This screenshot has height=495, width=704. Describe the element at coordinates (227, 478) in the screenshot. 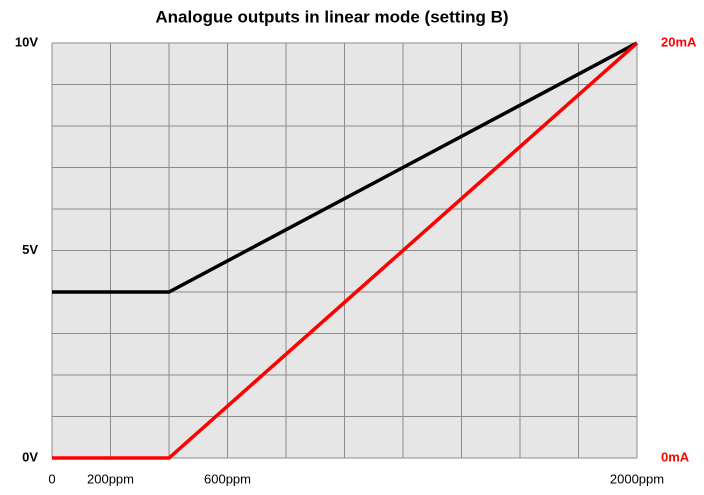

I see `x-tick-label: 600ppm` at that location.